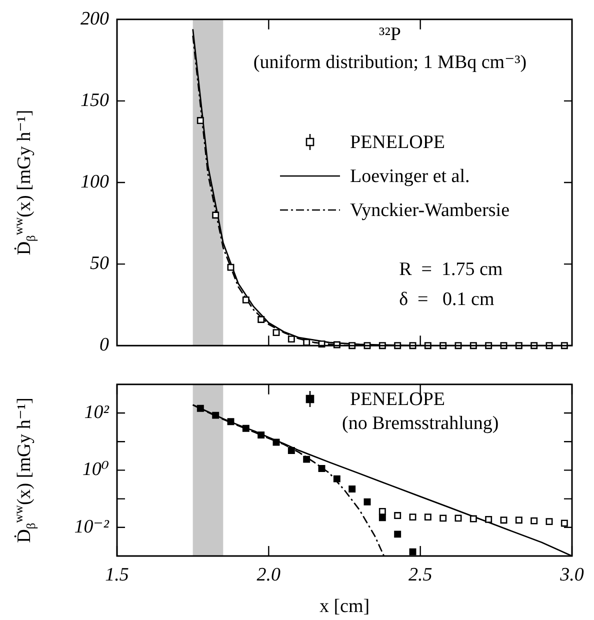 This screenshot has height=620, width=594. I want to click on y-tick-label: 10², so click(97, 412).